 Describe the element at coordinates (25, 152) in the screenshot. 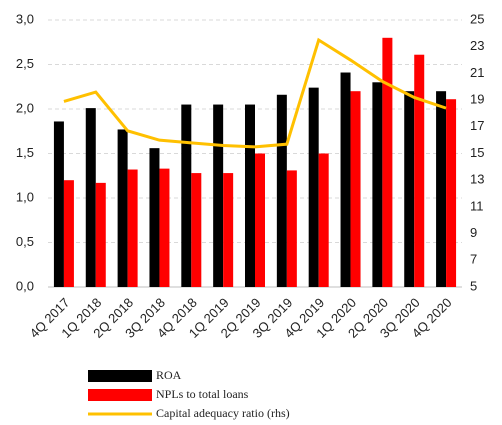

I see `y-tick-label: 1,5` at that location.